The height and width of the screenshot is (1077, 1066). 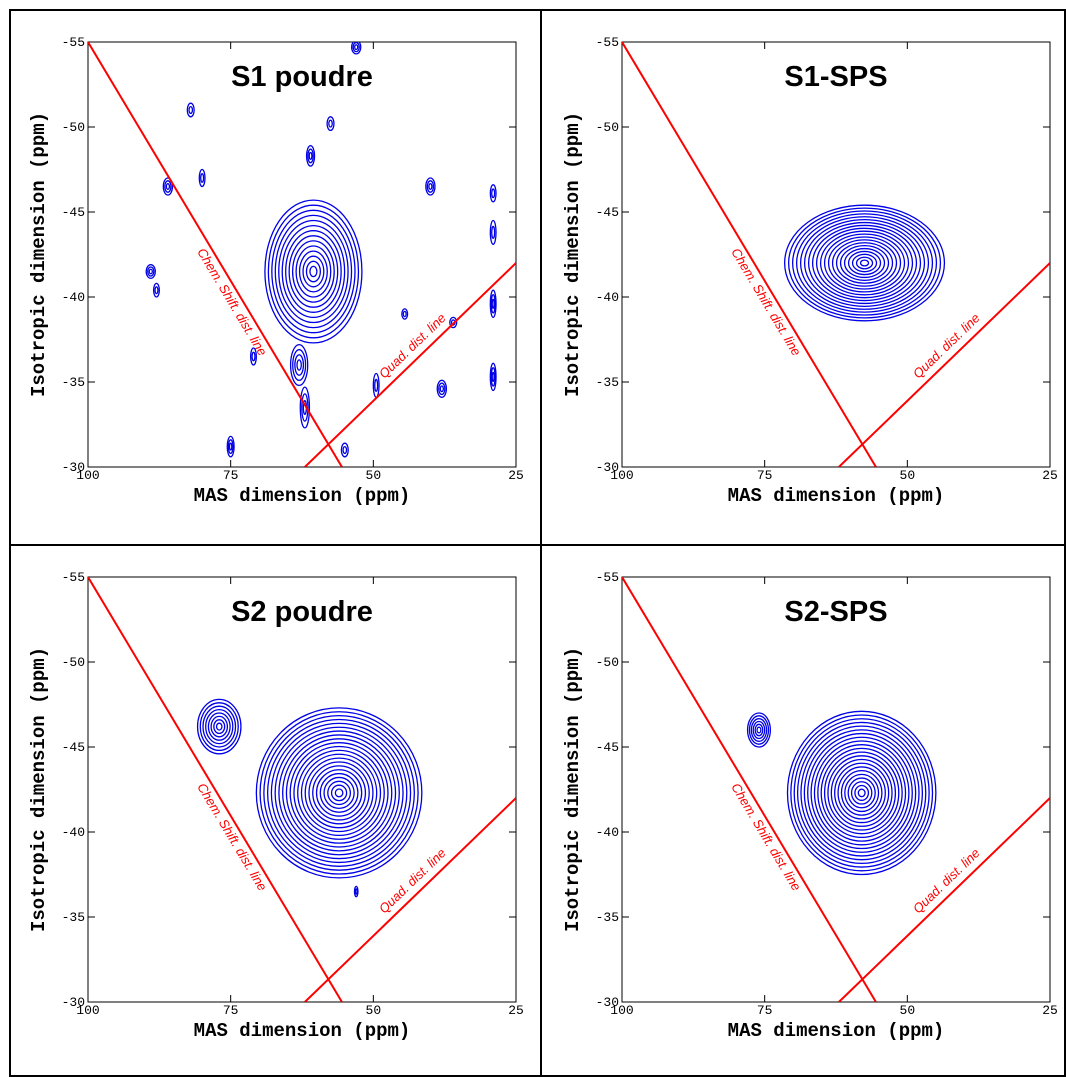 What do you see at coordinates (946, 345) in the screenshot?
I see `line-label: Quad. dist. line` at bounding box center [946, 345].